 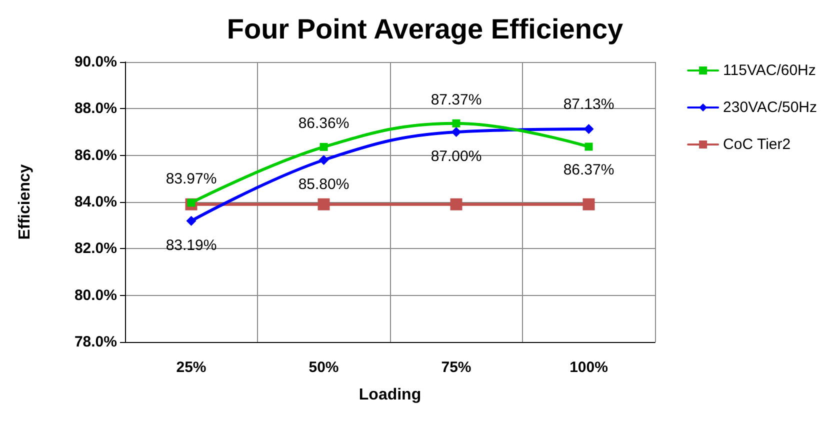 What do you see at coordinates (191, 367) in the screenshot?
I see `x-tick-label: 25%` at bounding box center [191, 367].